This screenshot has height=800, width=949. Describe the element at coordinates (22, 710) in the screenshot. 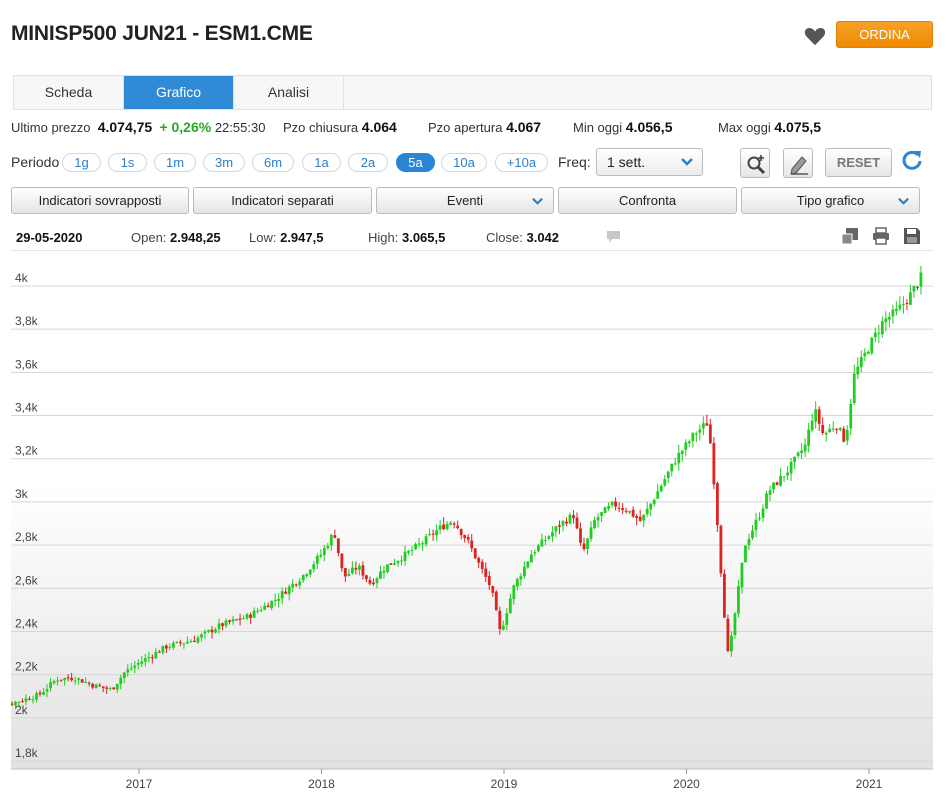

I see `y-tick-label: 2k` at that location.